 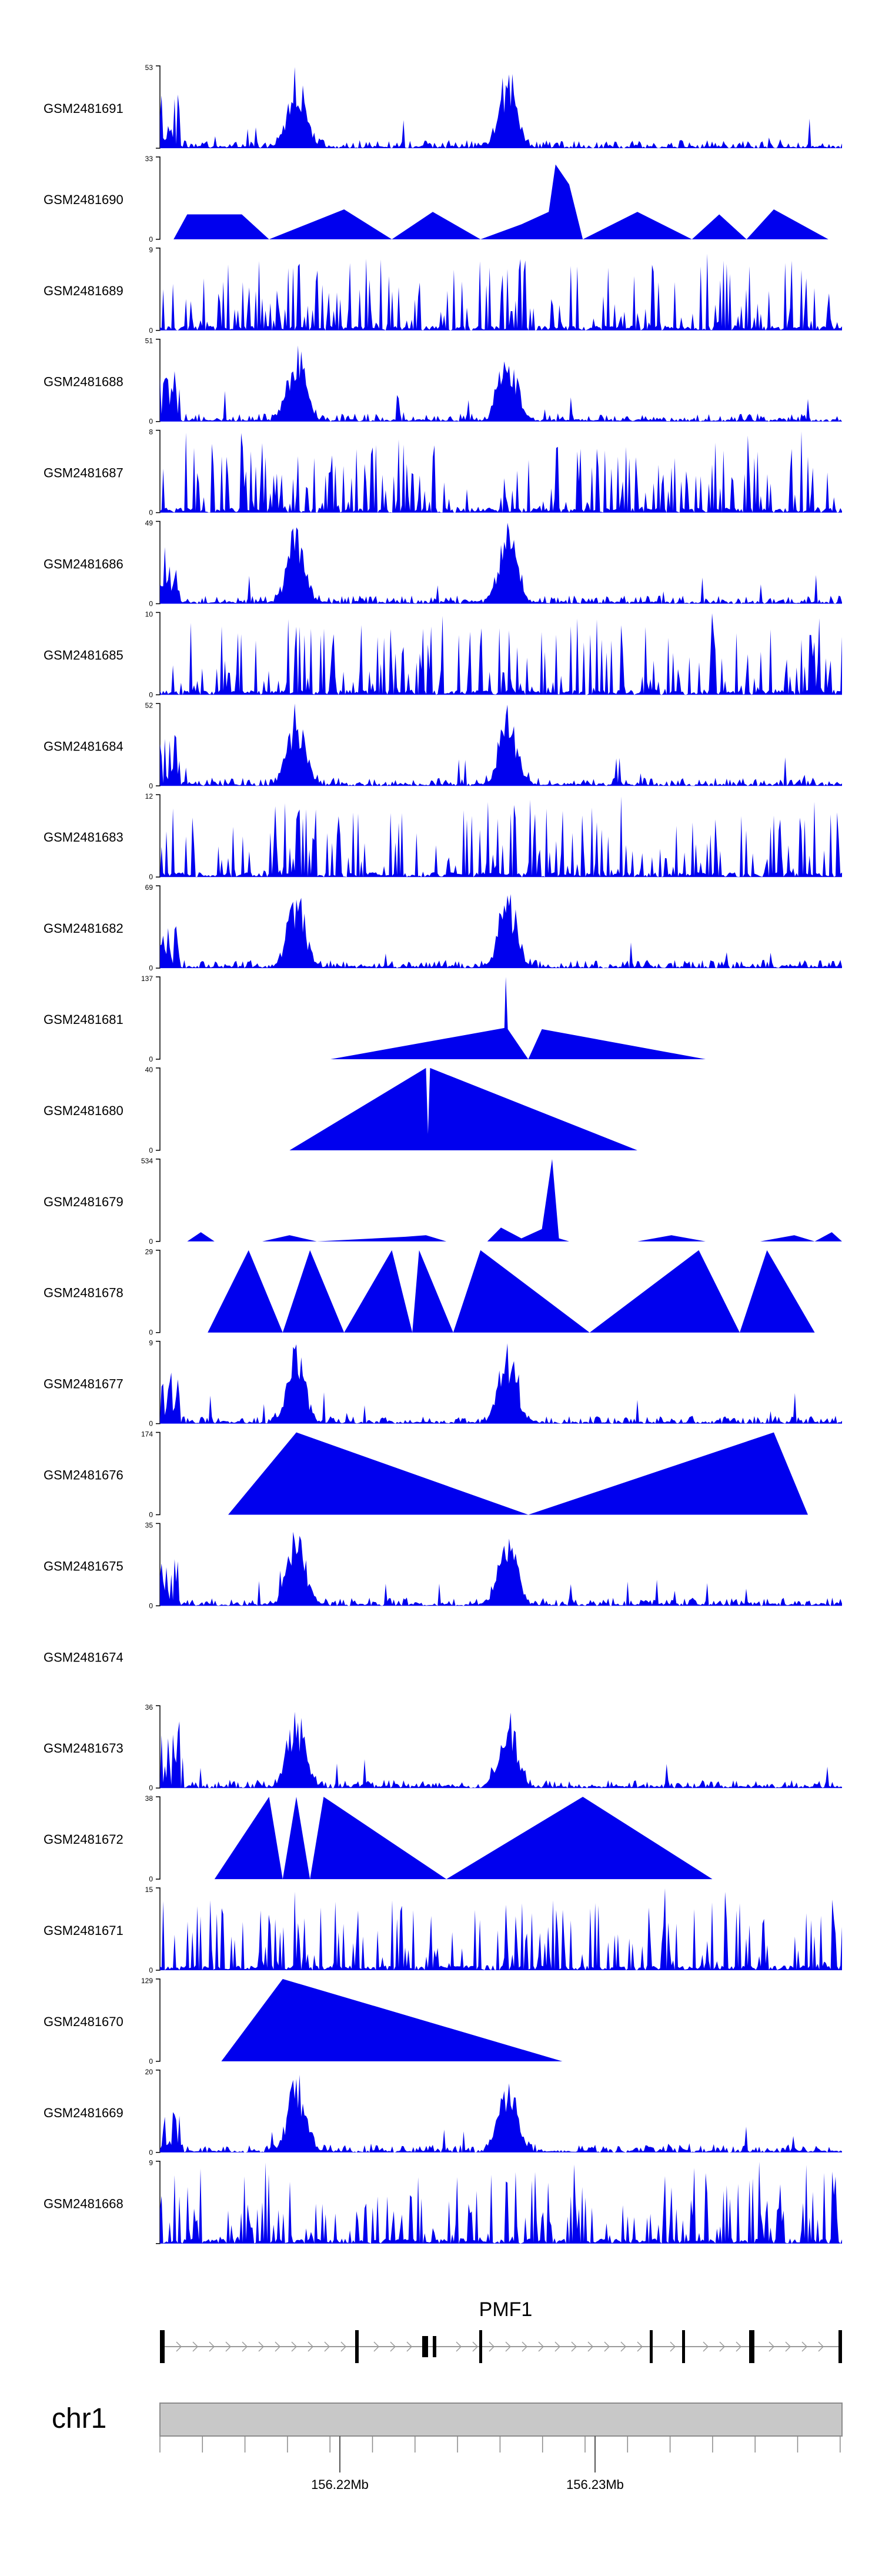 I want to click on genome-tick-label-2: 156.23Mb, so click(x=595, y=2484).